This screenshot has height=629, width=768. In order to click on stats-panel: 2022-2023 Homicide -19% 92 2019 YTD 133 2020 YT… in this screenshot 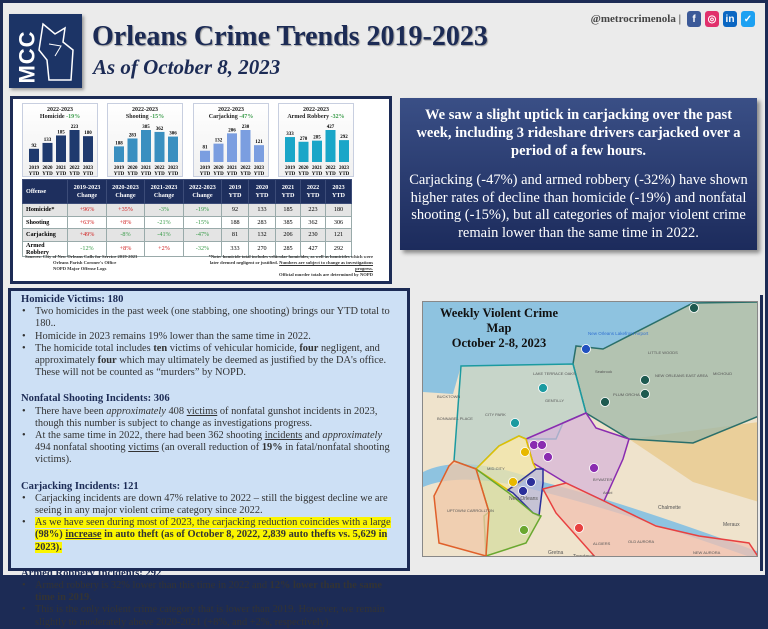, I will do `click(201, 190)`.